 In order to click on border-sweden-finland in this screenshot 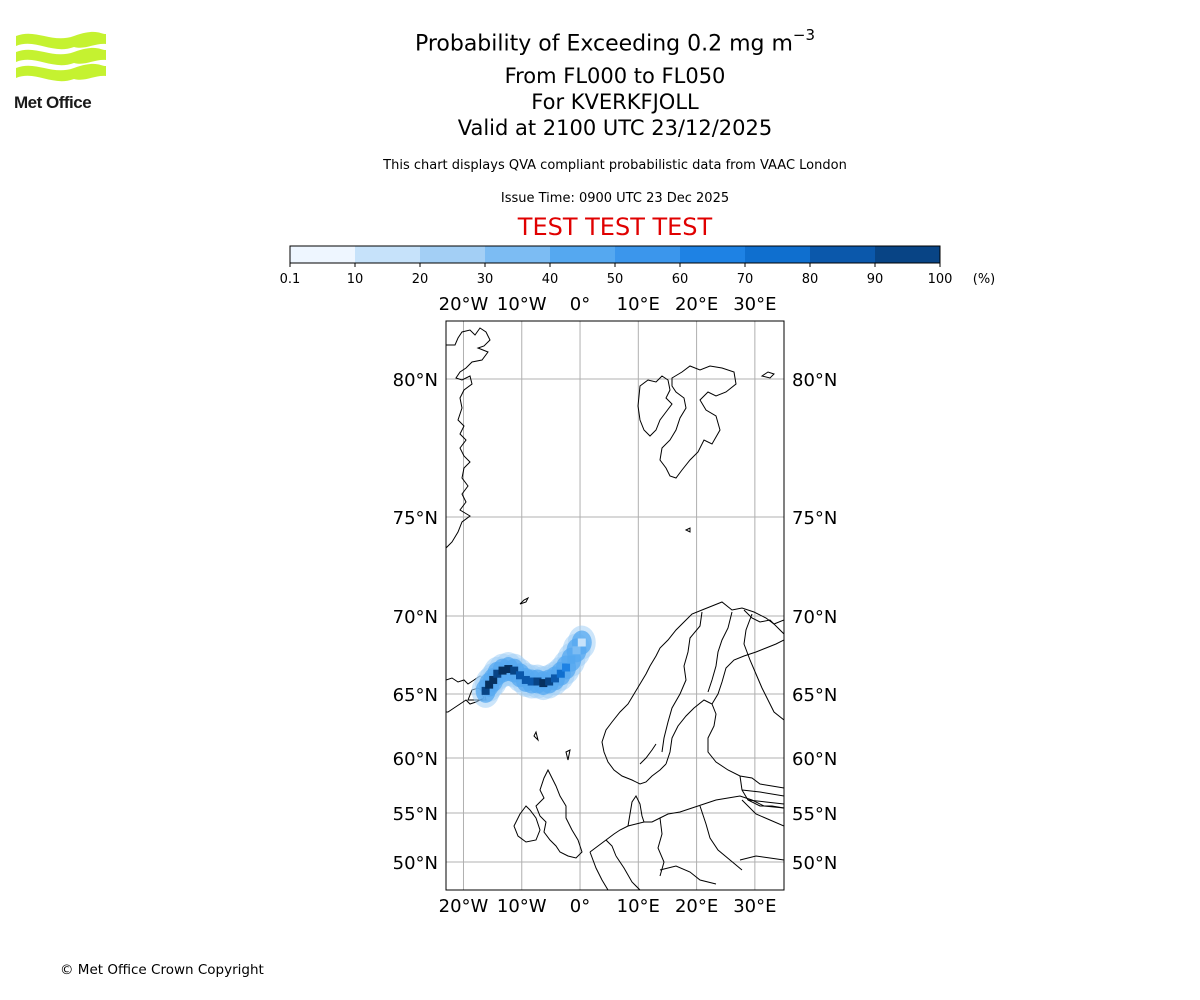, I will do `click(720, 652)`.